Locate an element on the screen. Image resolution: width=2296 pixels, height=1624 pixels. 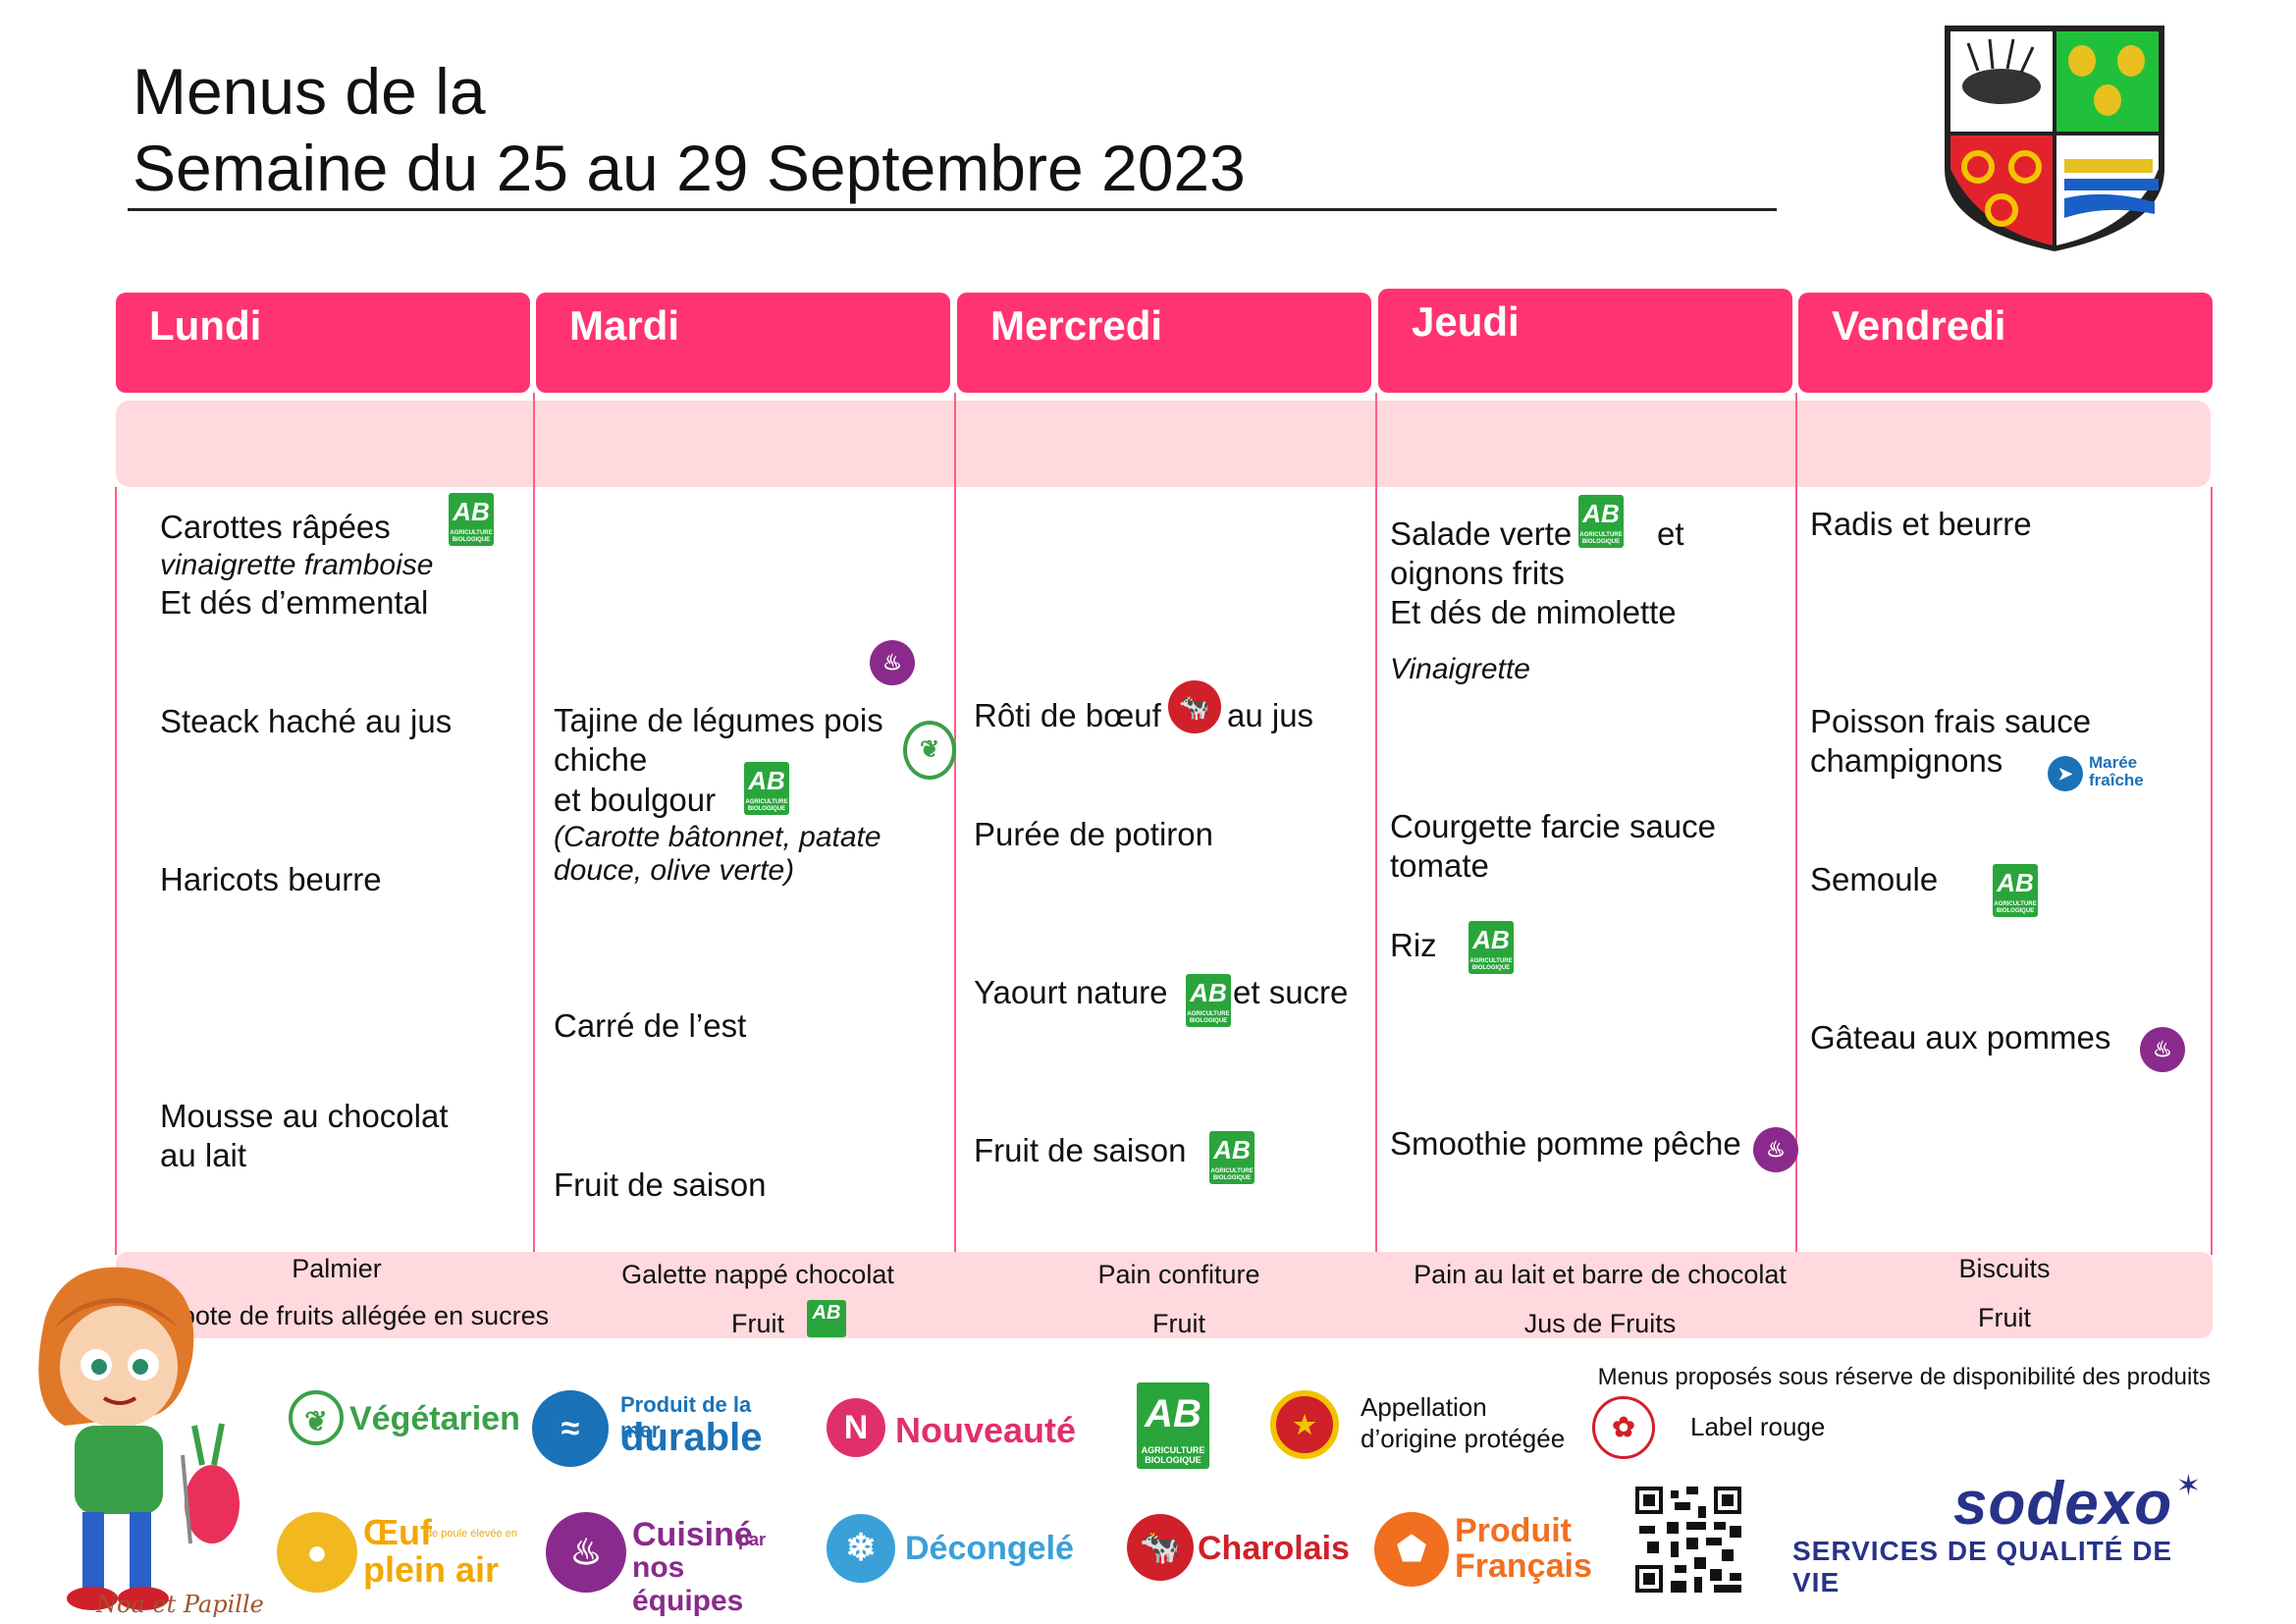
chef-hat-icon: ♨ is located at coordinates (586, 1552).